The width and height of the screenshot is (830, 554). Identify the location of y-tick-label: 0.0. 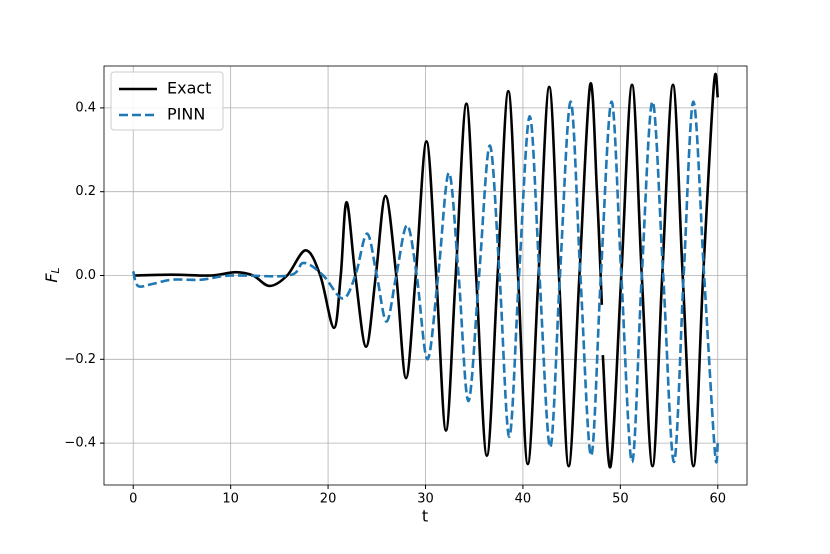
(85, 275).